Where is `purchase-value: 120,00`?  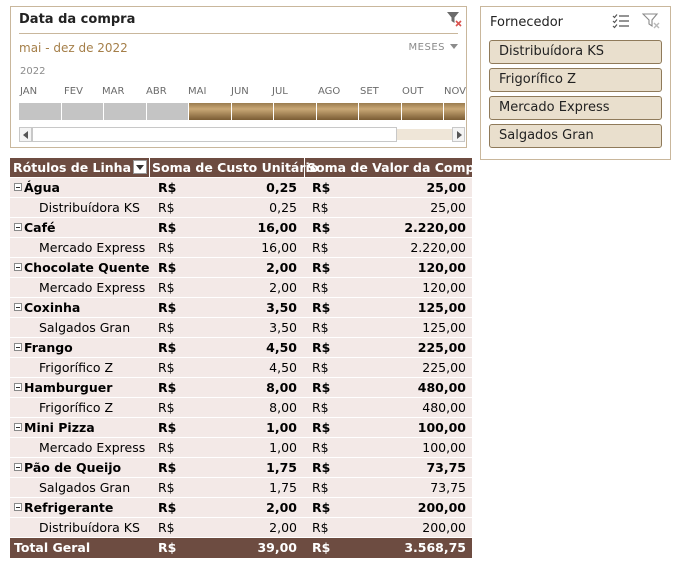
purchase-value: 120,00 is located at coordinates (441, 267).